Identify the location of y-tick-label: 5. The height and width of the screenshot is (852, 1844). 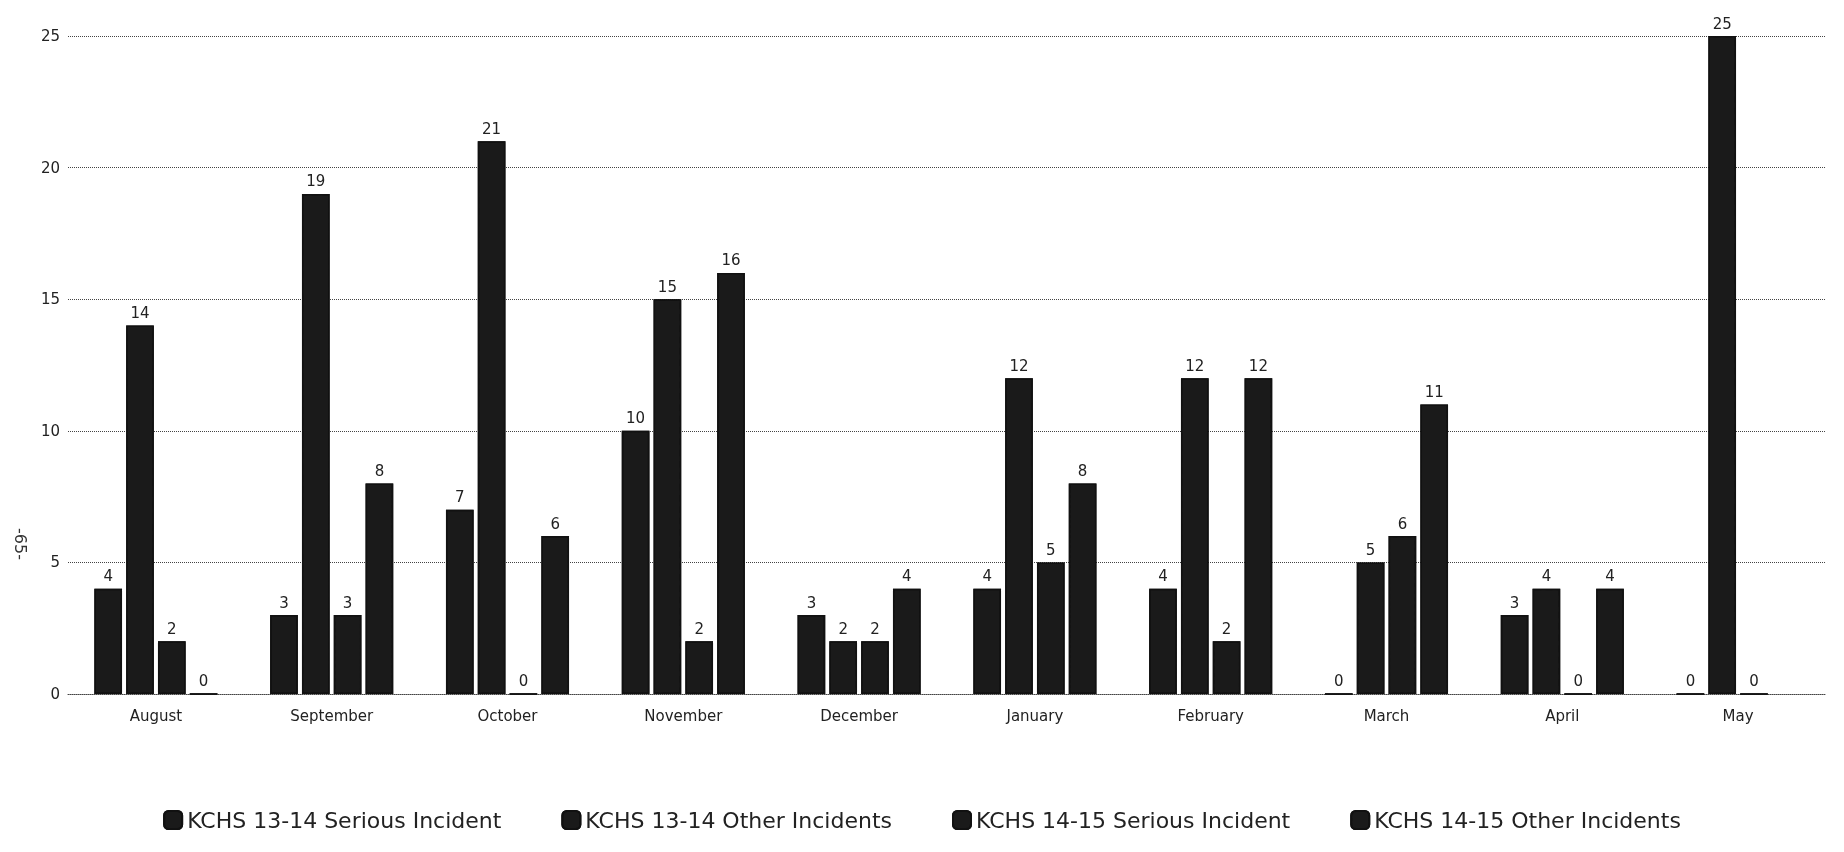
(55, 562).